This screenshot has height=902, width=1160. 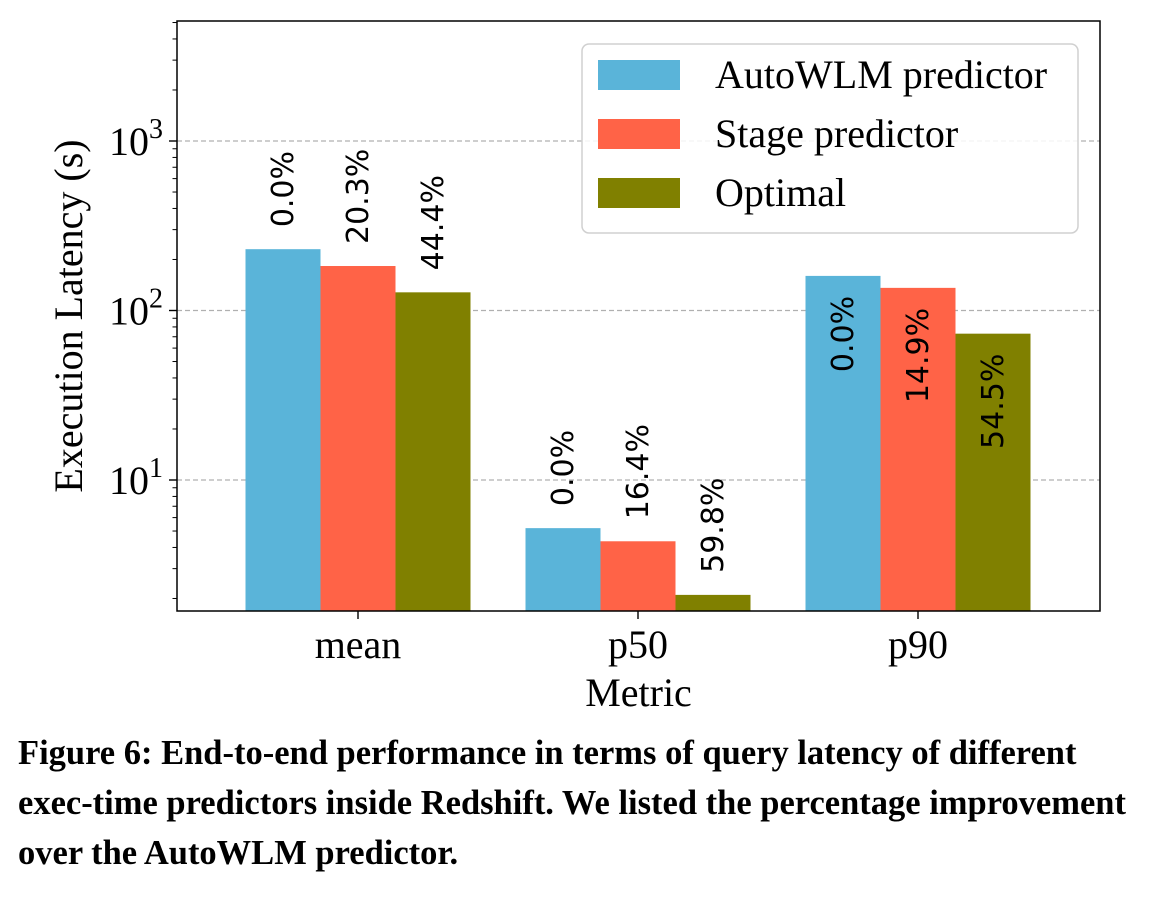 I want to click on x-tick-label: mean, so click(x=358, y=644).